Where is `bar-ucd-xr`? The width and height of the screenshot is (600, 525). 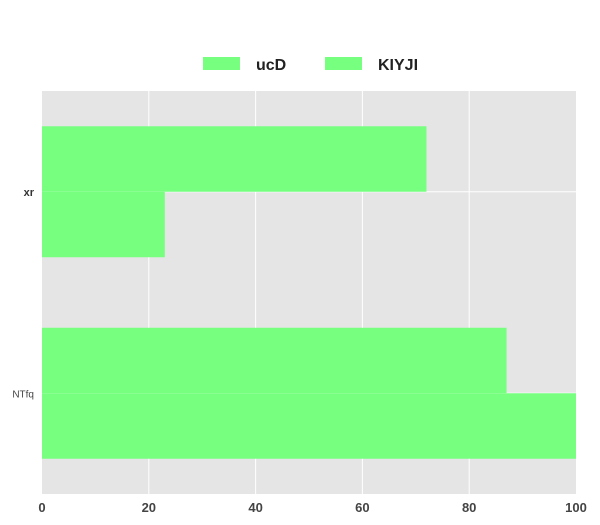 bar-ucd-xr is located at coordinates (234, 159).